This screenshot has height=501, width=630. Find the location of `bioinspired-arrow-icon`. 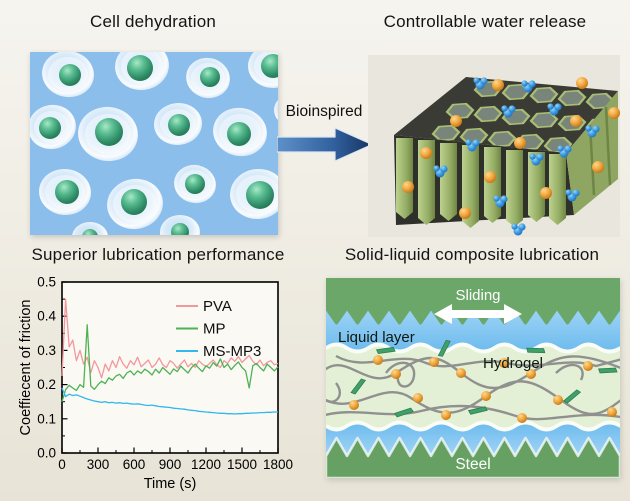

bioinspired-arrow-icon is located at coordinates (325, 144).